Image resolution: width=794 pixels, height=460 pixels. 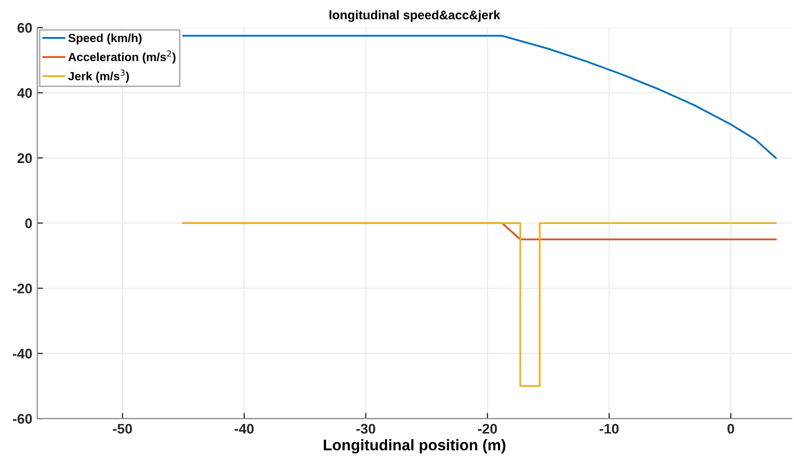 I want to click on legend-label: Speed (km/h), so click(x=105, y=39).